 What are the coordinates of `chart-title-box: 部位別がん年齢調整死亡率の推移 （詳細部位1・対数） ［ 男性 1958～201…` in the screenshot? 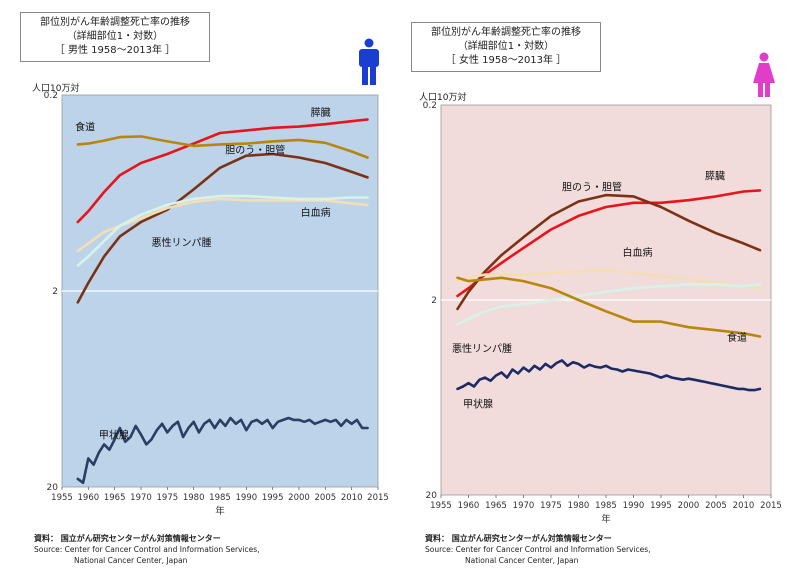 It's located at (115, 37).